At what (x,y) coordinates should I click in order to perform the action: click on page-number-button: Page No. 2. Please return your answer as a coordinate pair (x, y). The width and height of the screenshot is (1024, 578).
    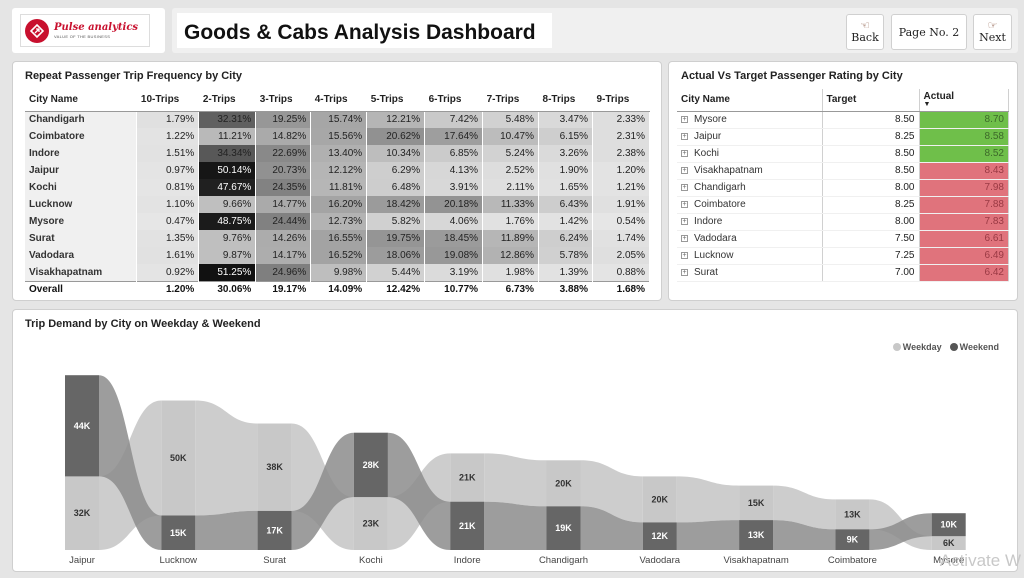
    Looking at the image, I should click on (929, 32).